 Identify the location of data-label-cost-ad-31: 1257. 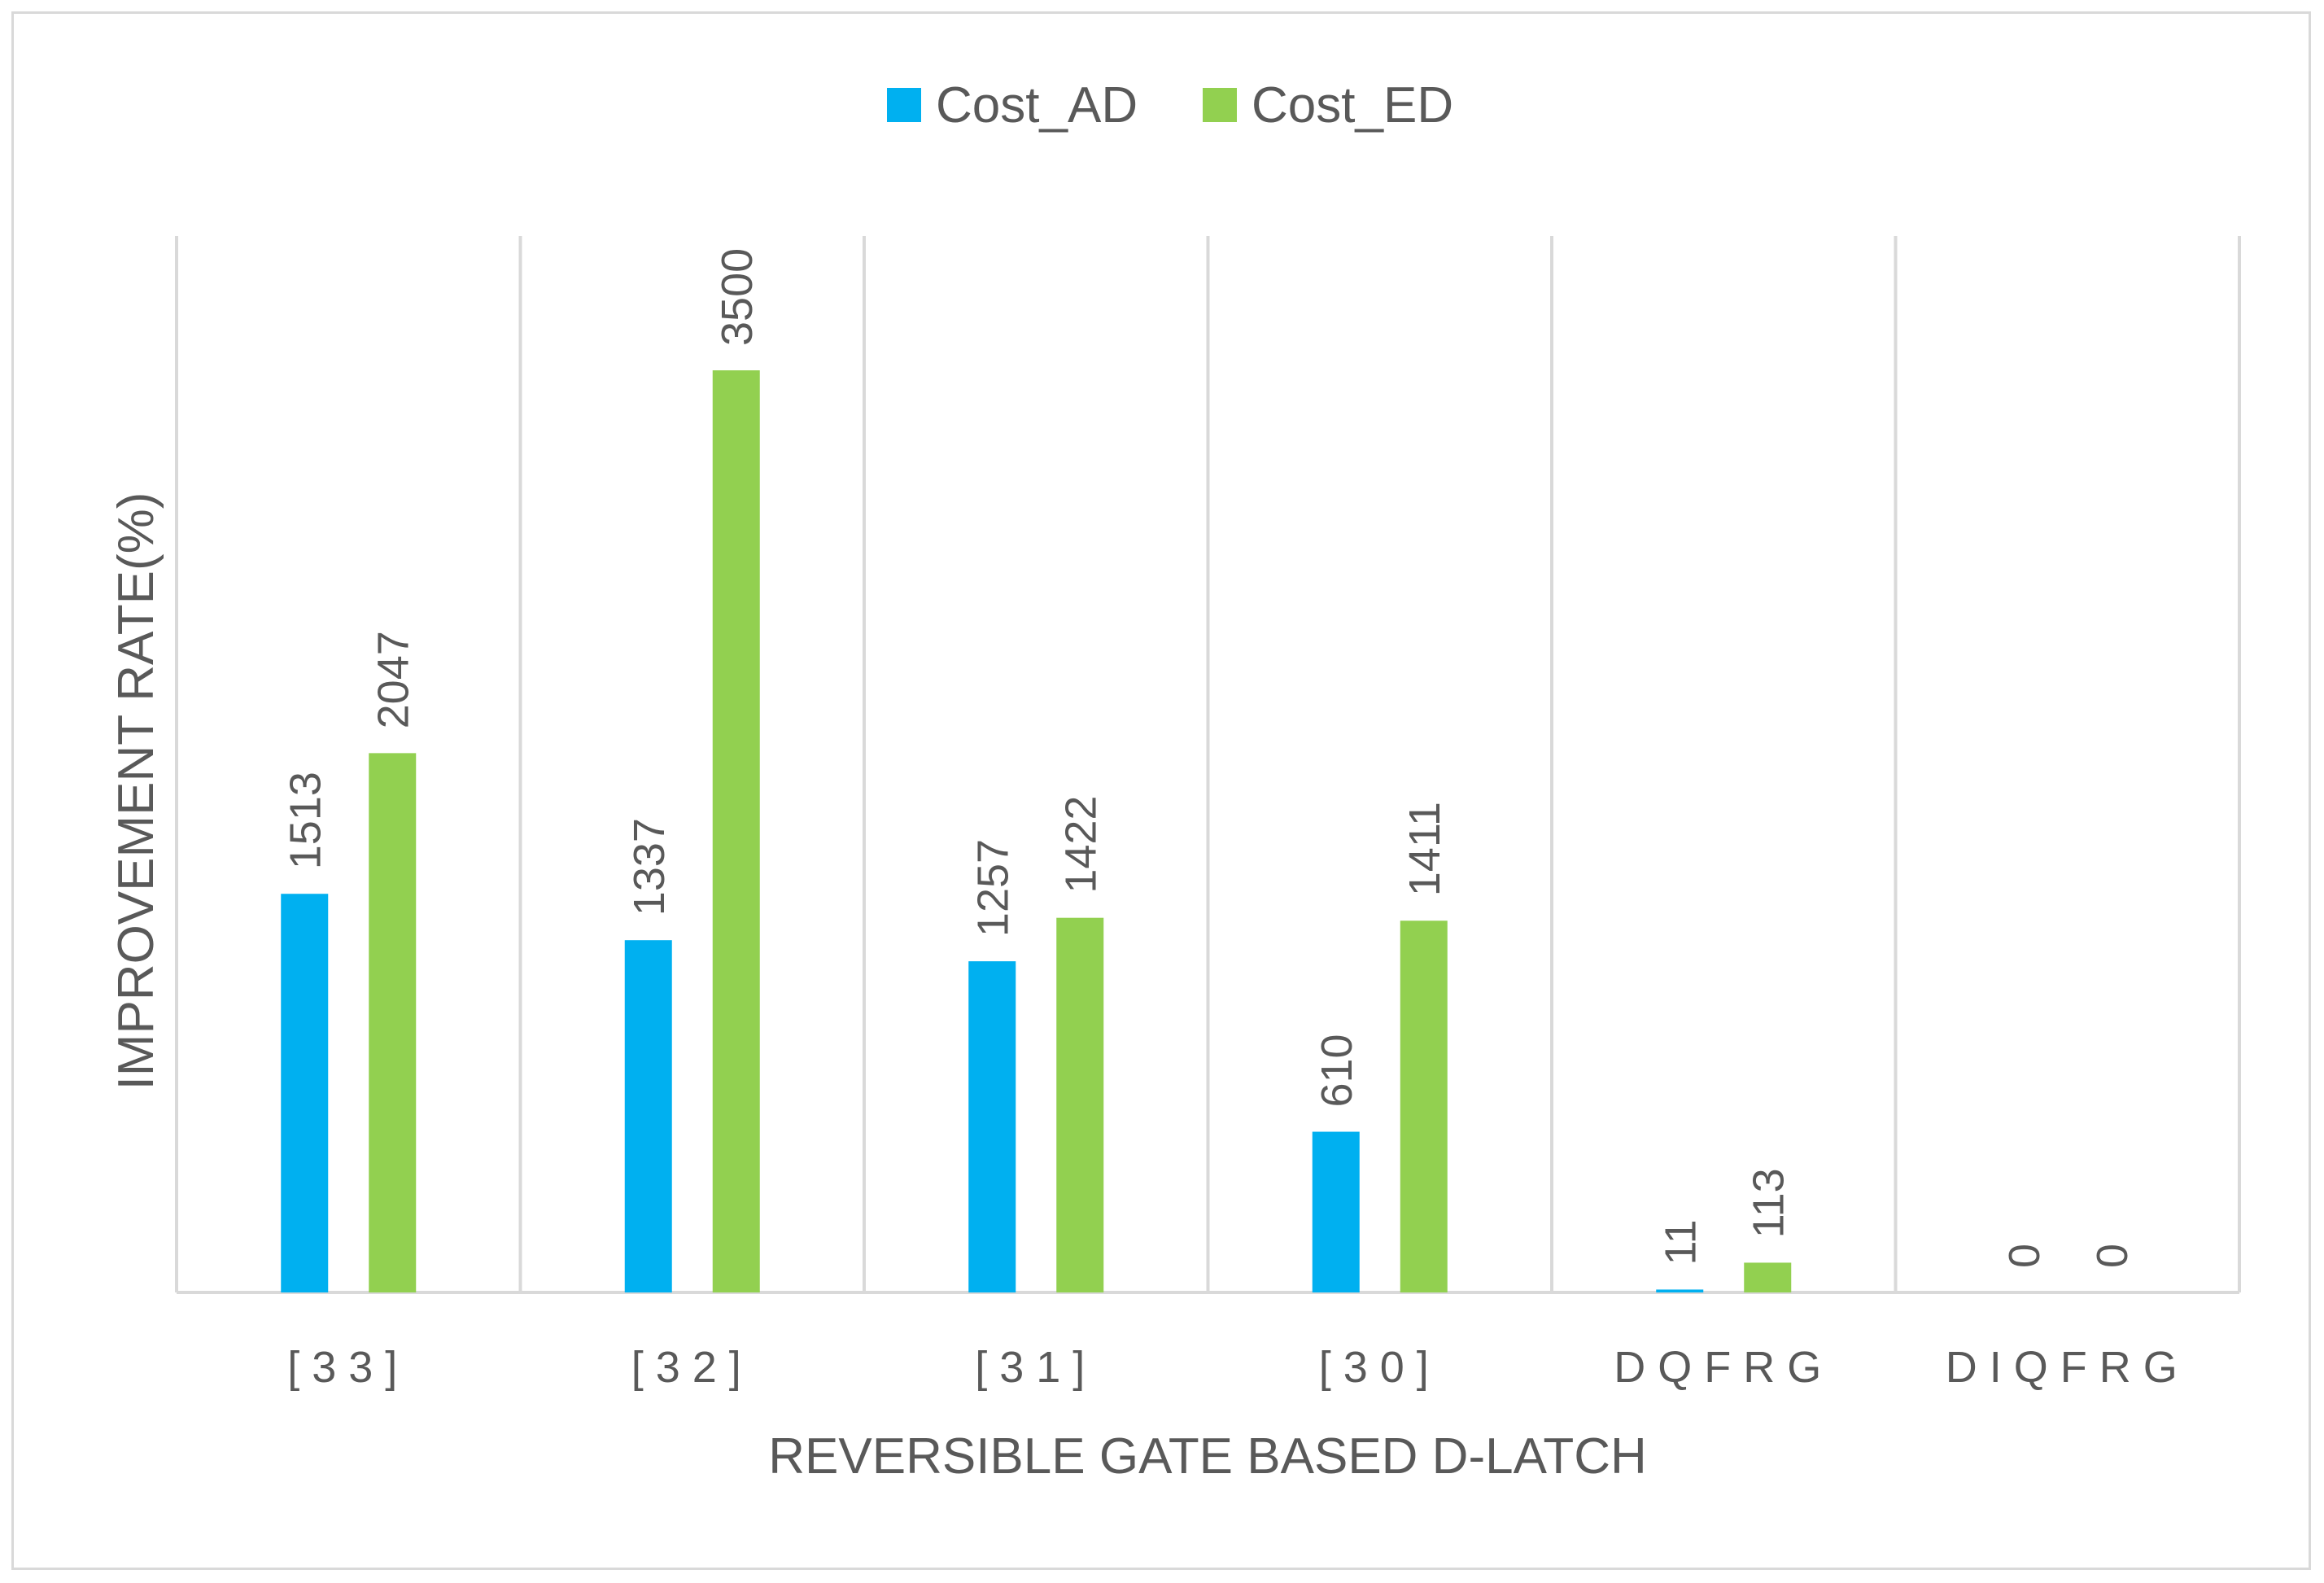
(992, 888).